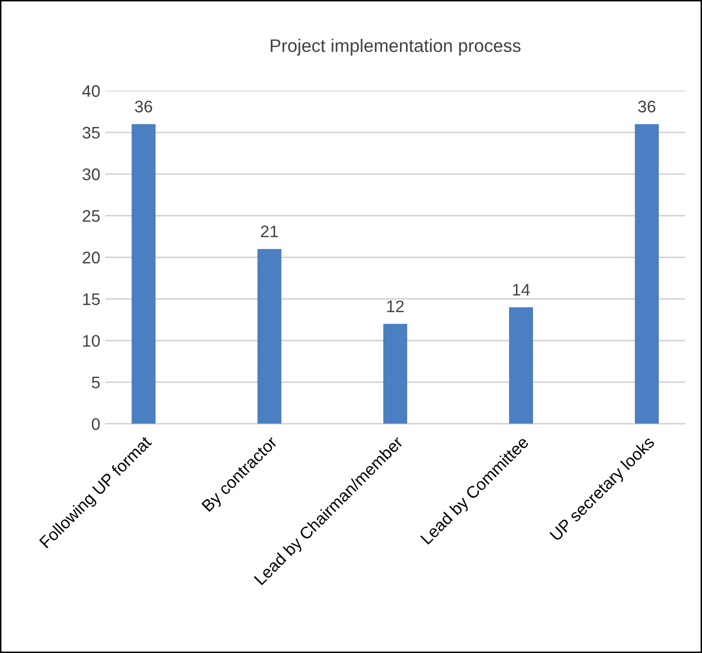 The width and height of the screenshot is (702, 653). I want to click on data-label: 14, so click(521, 290).